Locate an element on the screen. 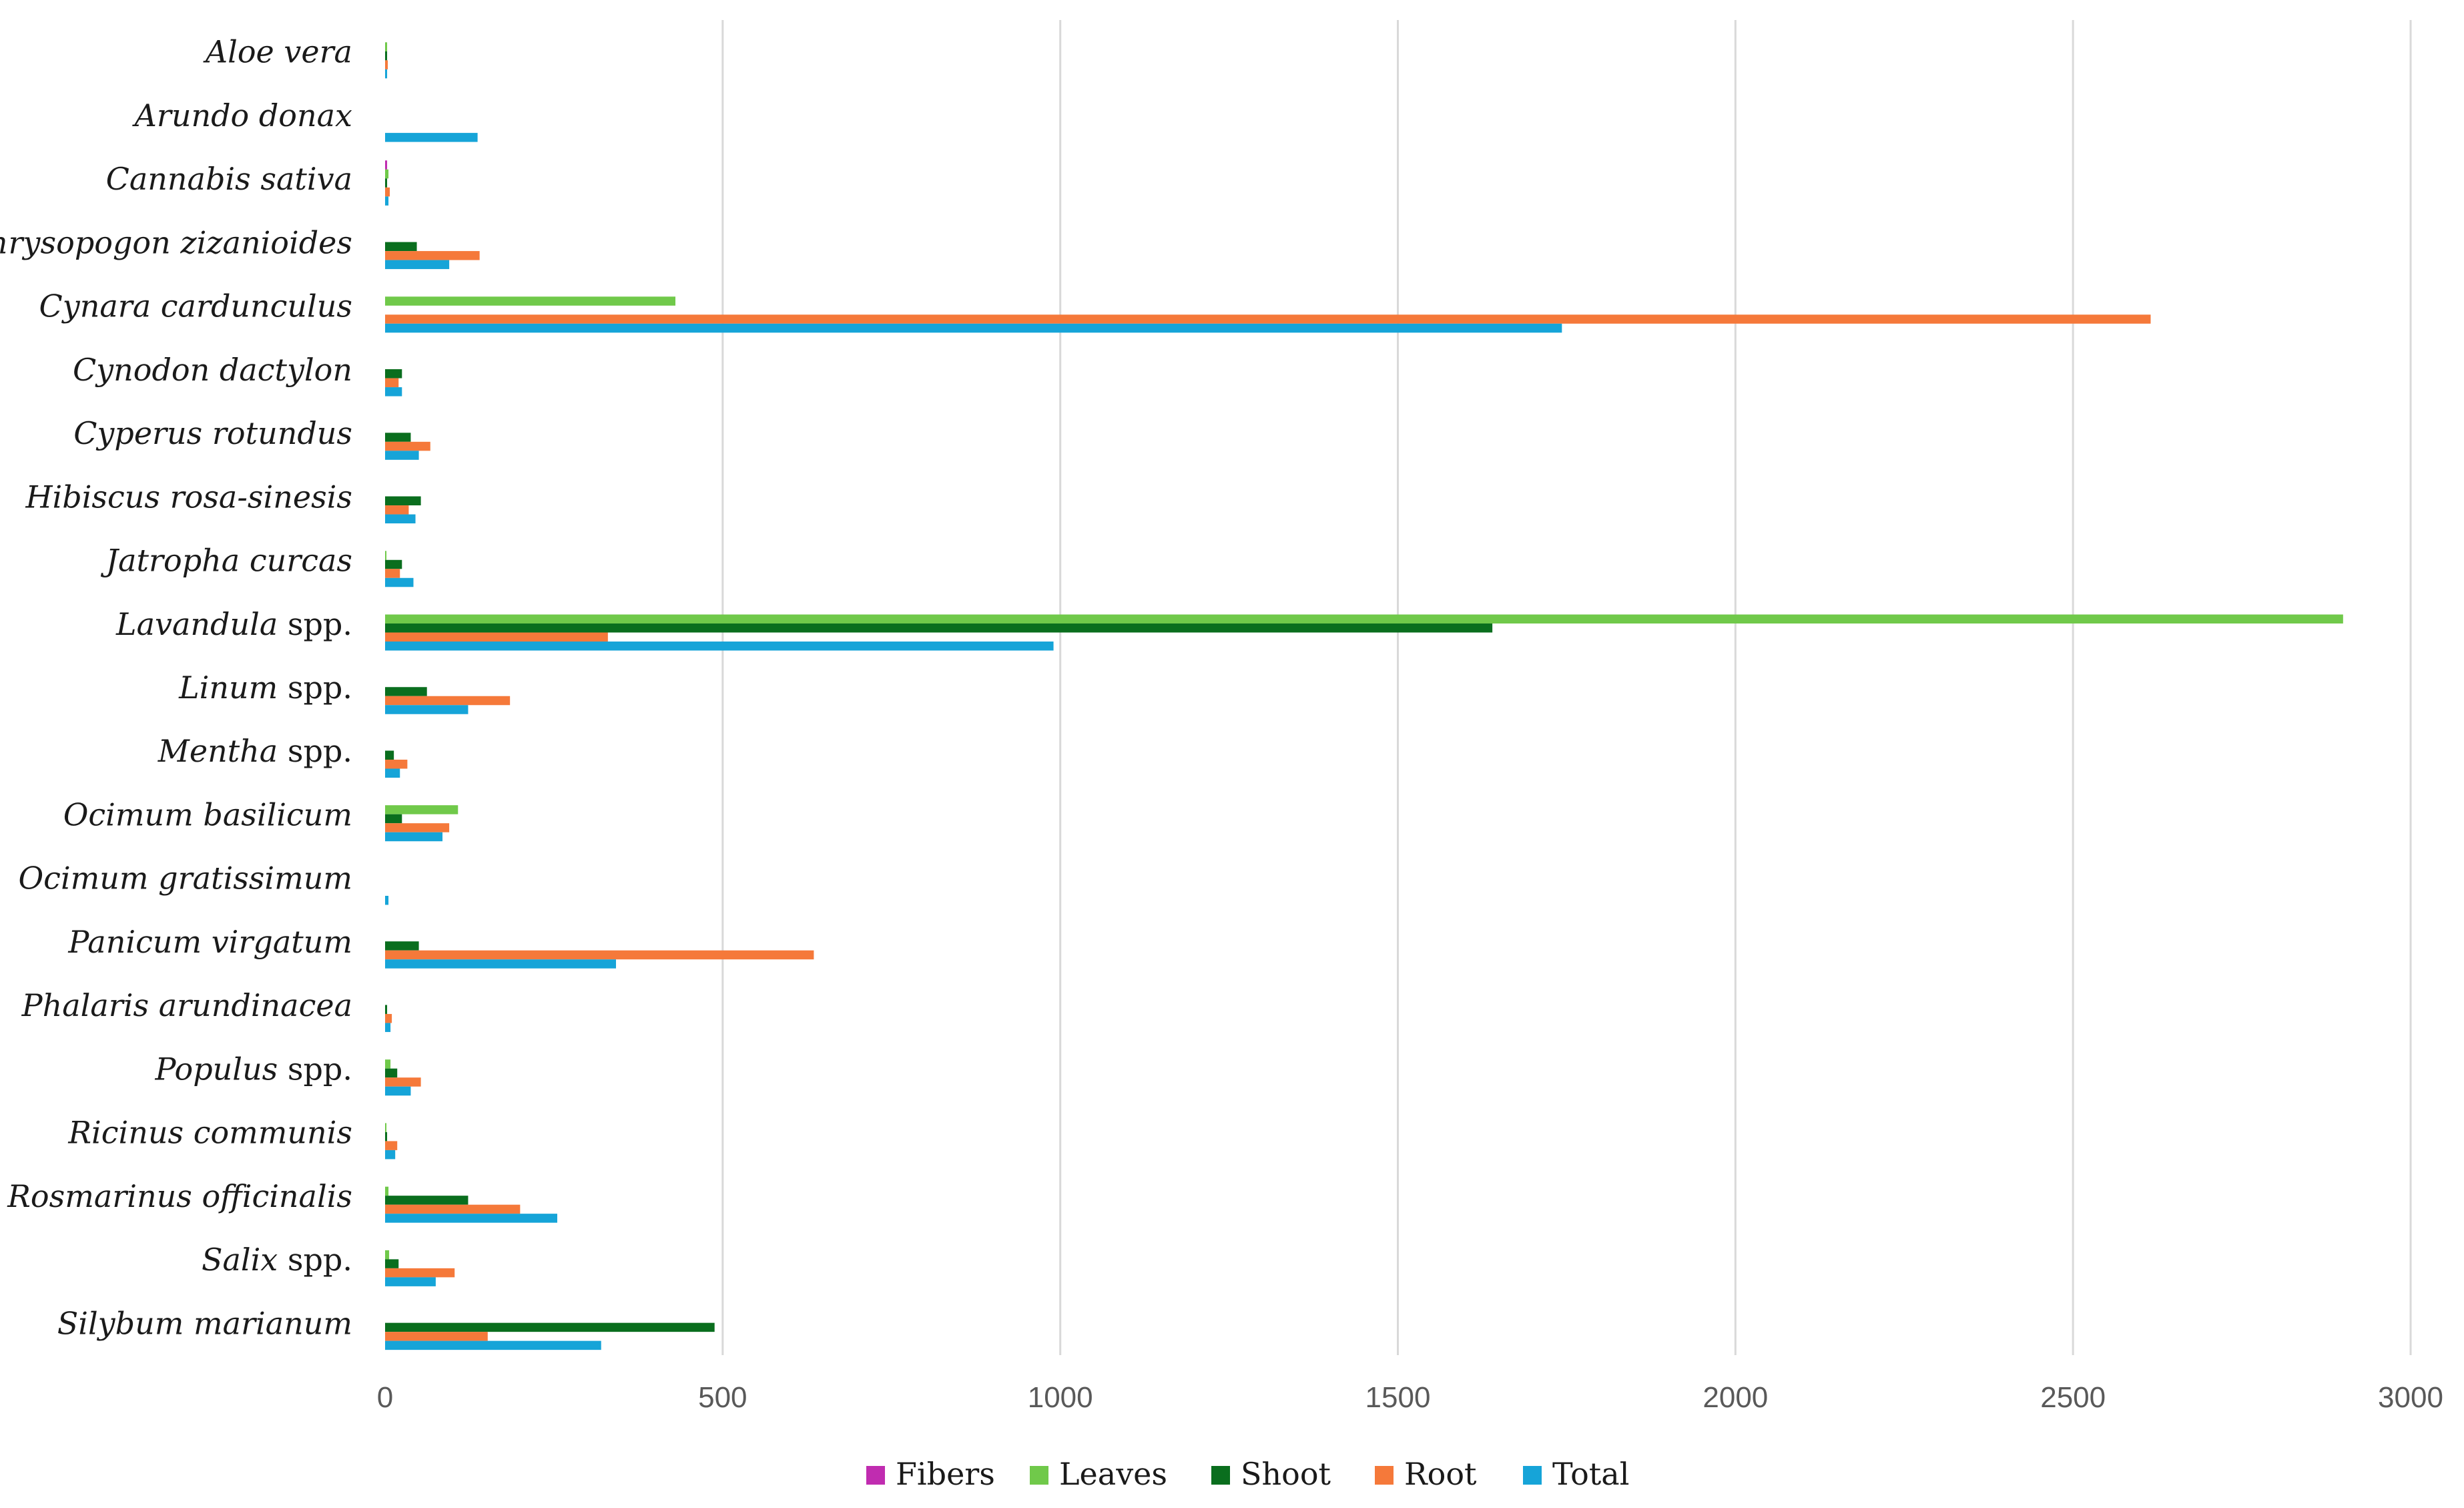 The width and height of the screenshot is (2464, 1508). legend-swatch-fibers is located at coordinates (875, 1475).